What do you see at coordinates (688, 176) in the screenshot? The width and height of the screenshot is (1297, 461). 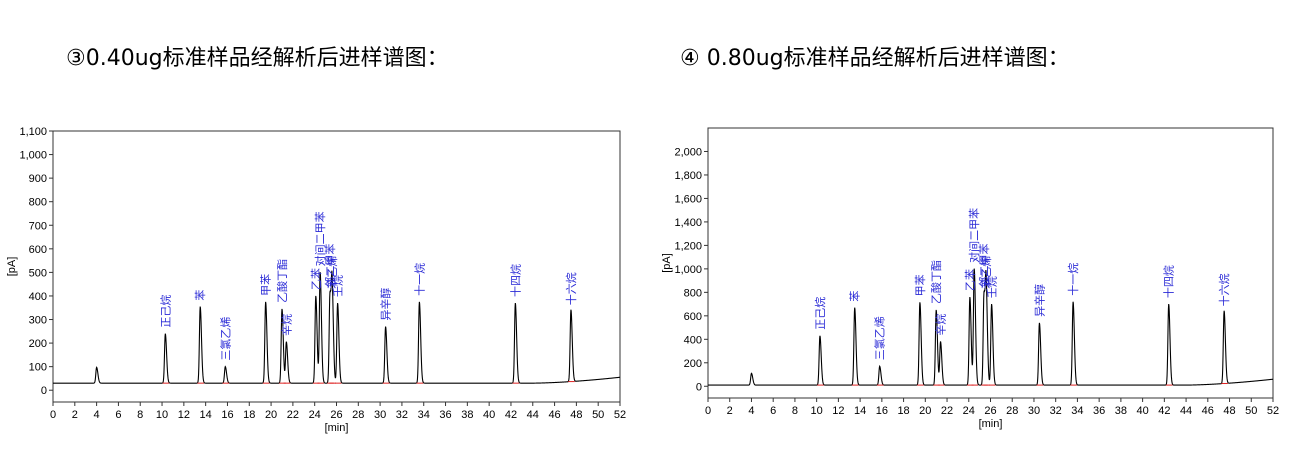 I see `y-tick-label: 1,800` at bounding box center [688, 176].